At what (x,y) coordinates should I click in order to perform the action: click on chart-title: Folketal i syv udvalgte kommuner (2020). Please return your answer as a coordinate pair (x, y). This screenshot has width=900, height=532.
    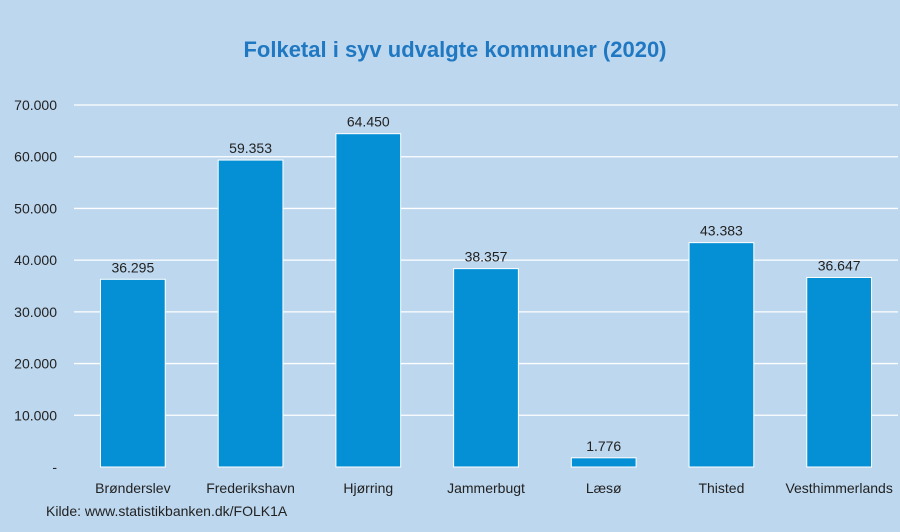
    Looking at the image, I should click on (454, 49).